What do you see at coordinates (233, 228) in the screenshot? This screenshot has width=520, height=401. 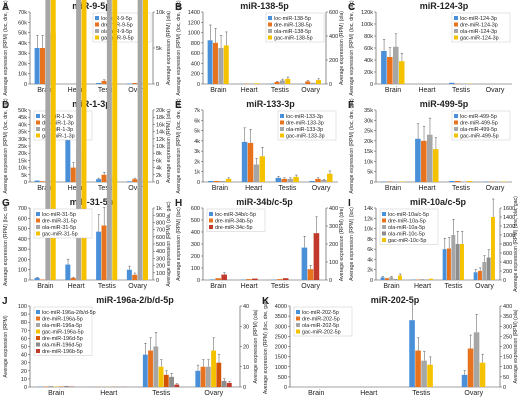 I see `legend-label: dre-miR-34c-5p` at bounding box center [233, 228].